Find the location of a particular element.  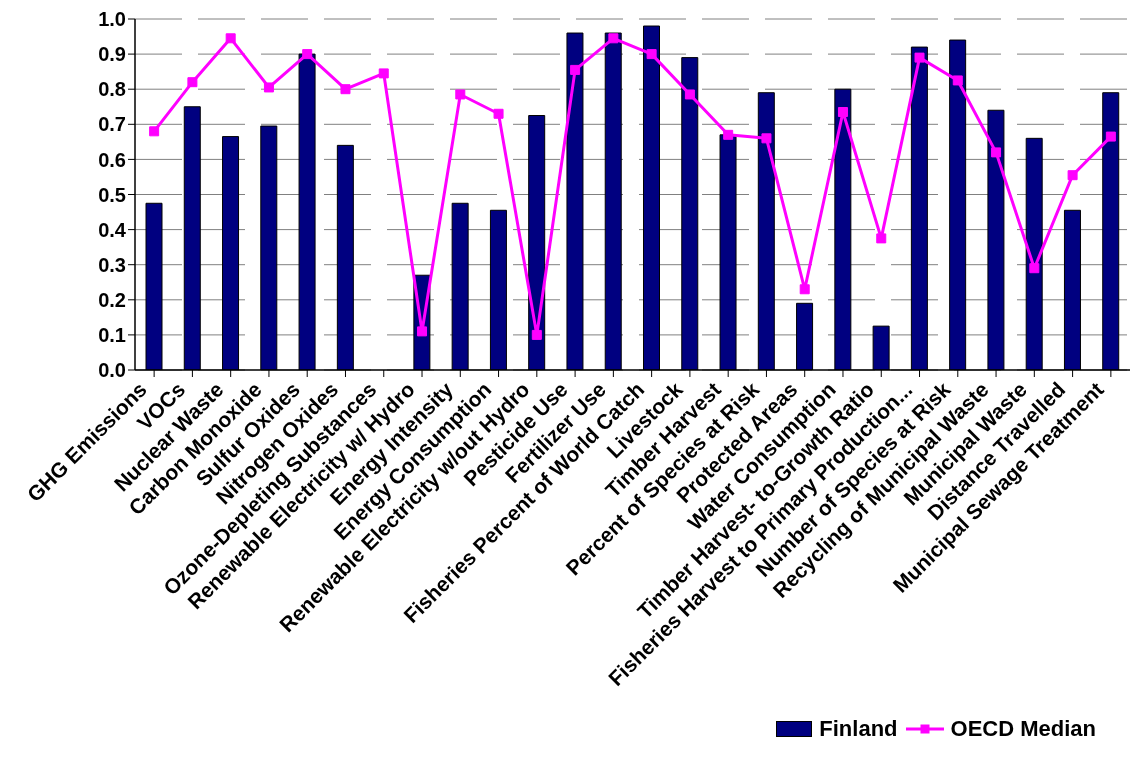

y-tick-label: 0.4 is located at coordinates (112, 229).